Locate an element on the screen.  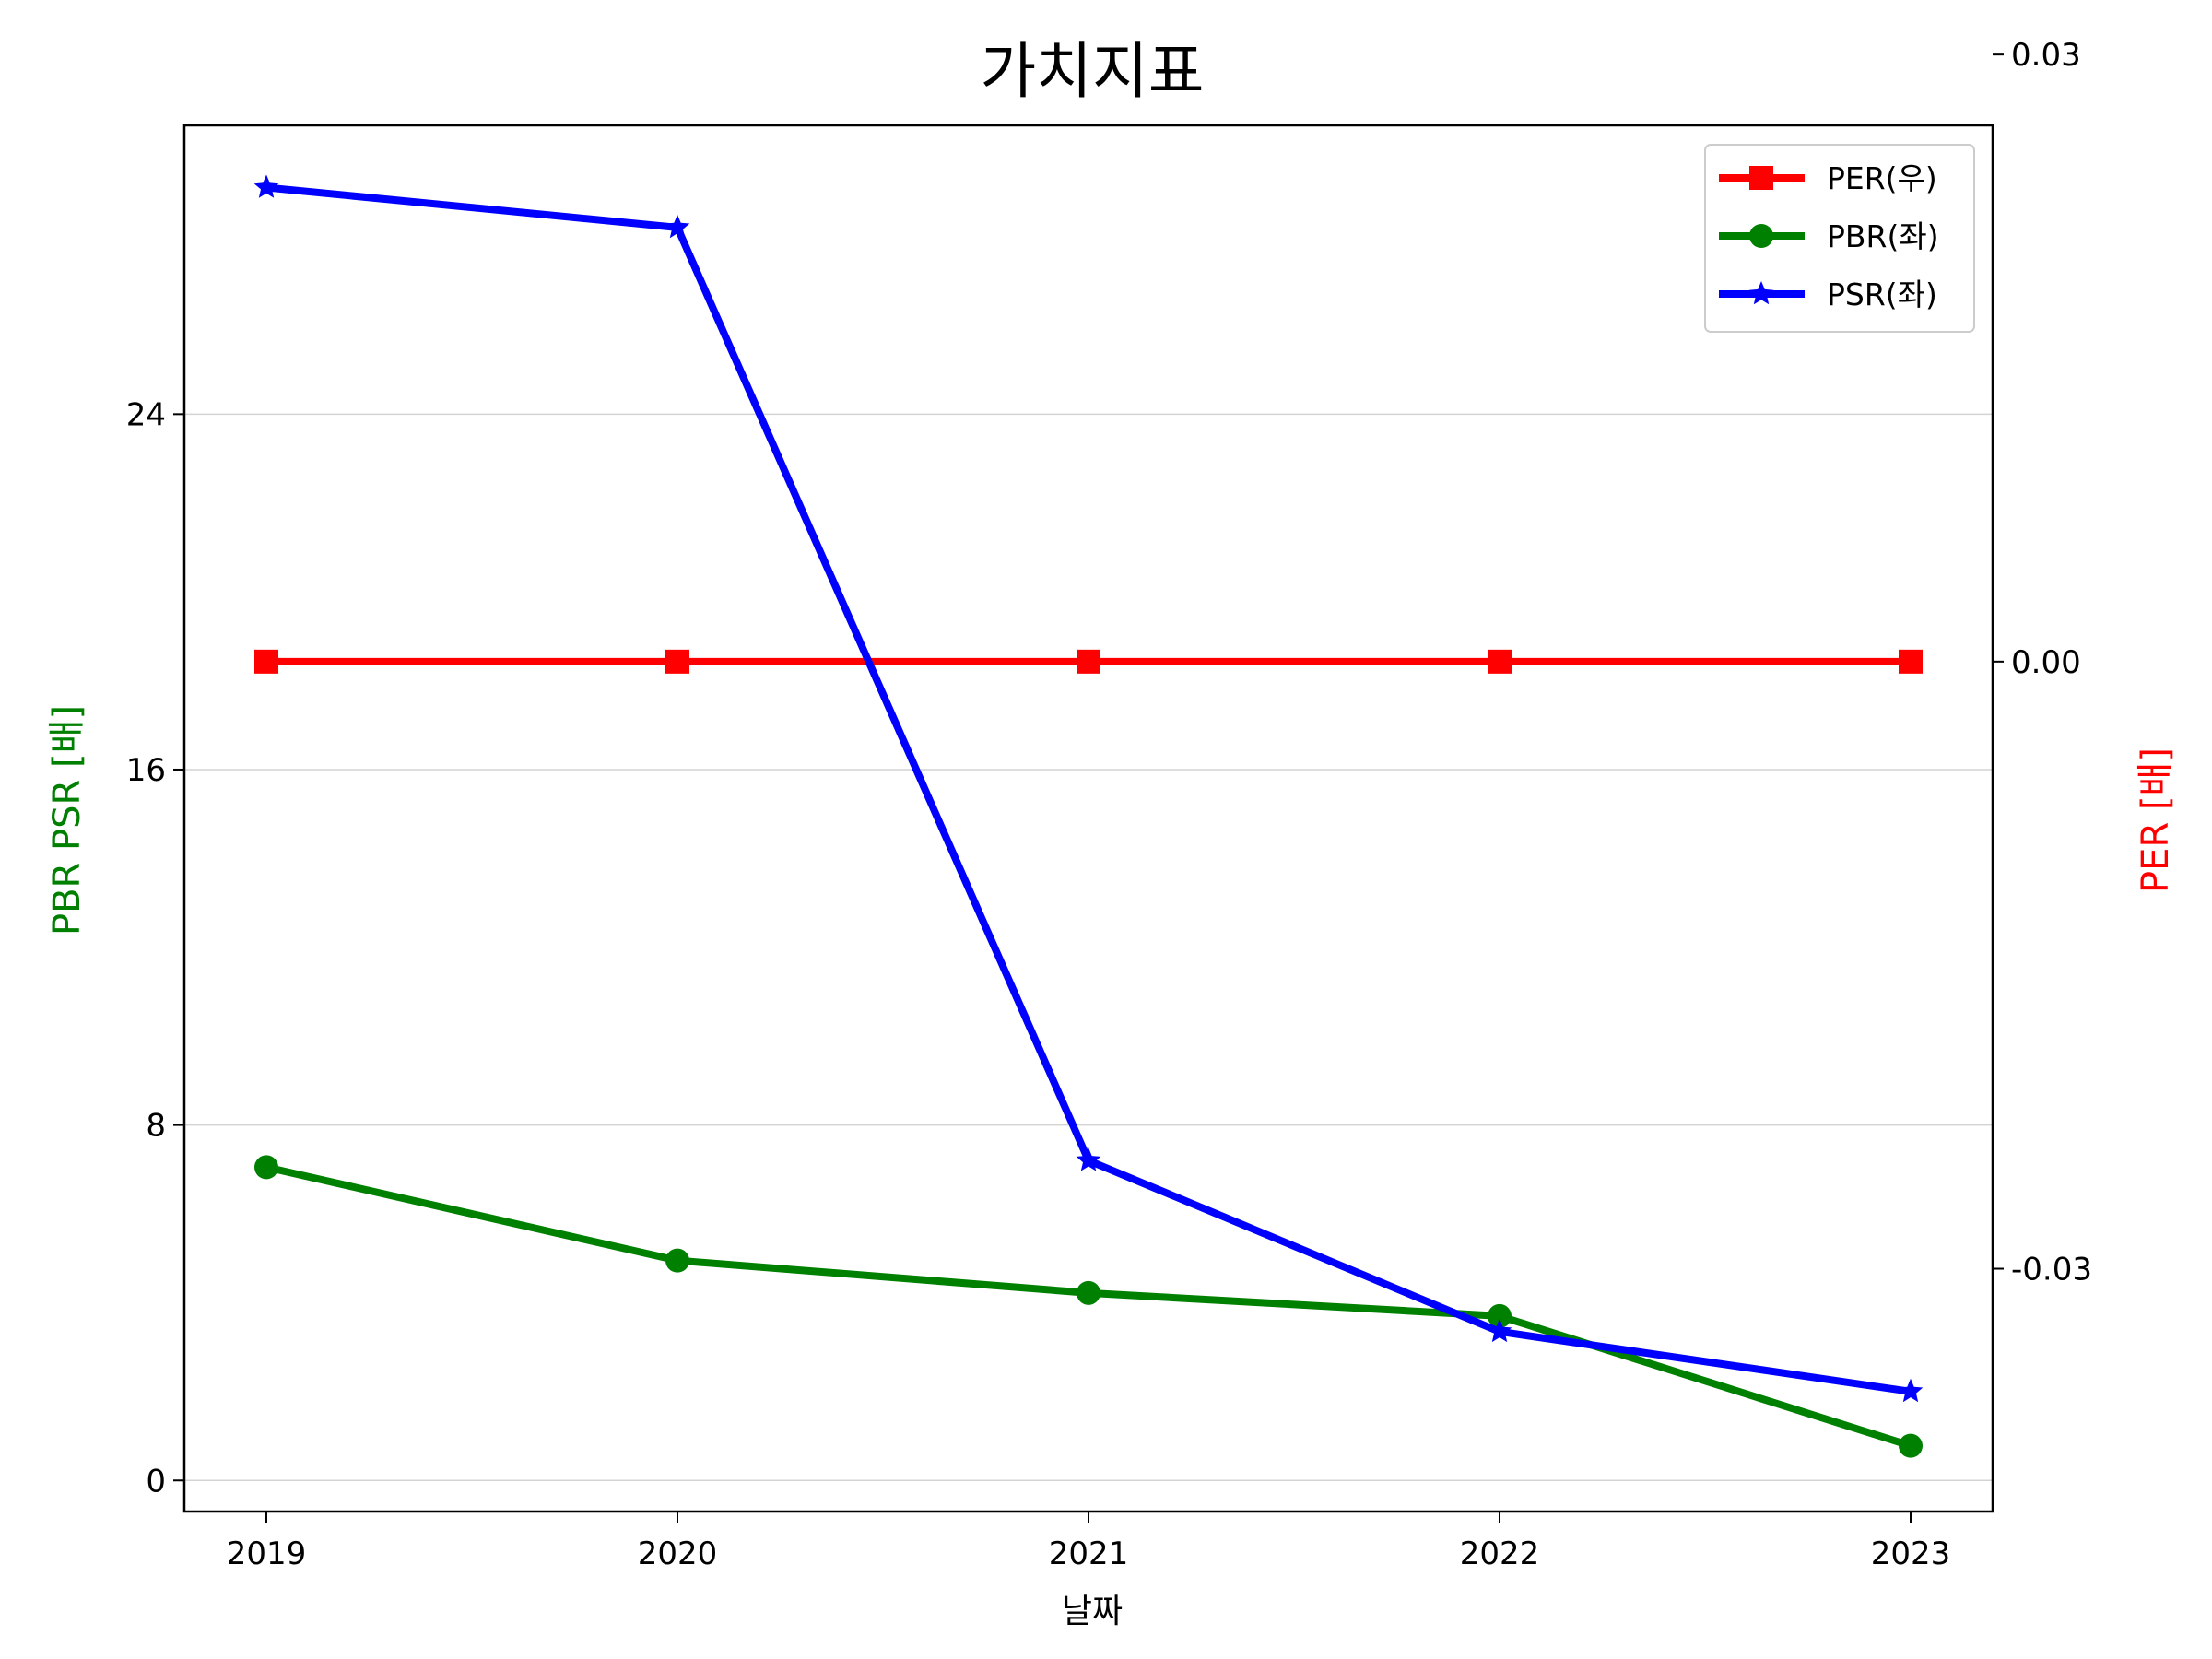
right-tick-label: -0.03 is located at coordinates (2051, 1270).